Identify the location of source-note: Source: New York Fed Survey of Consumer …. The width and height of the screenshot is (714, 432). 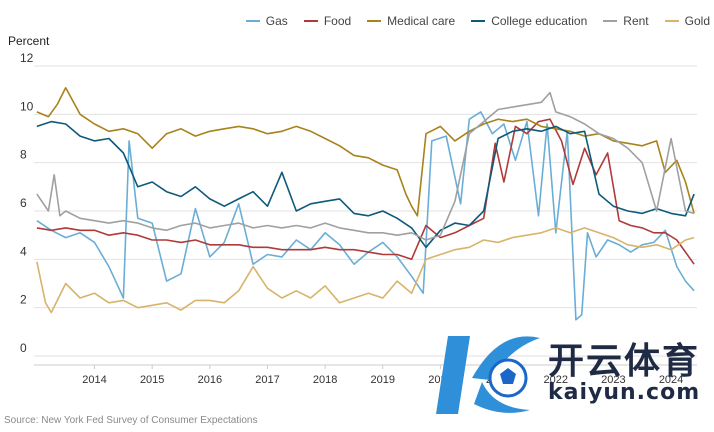
(131, 420).